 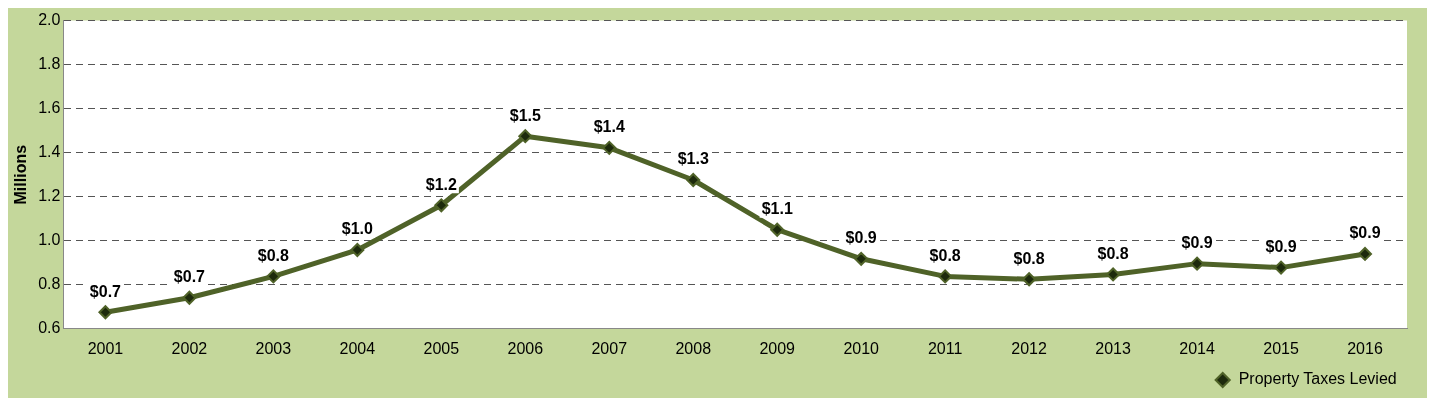 What do you see at coordinates (525, 348) in the screenshot?
I see `x-tick-label: 2006` at bounding box center [525, 348].